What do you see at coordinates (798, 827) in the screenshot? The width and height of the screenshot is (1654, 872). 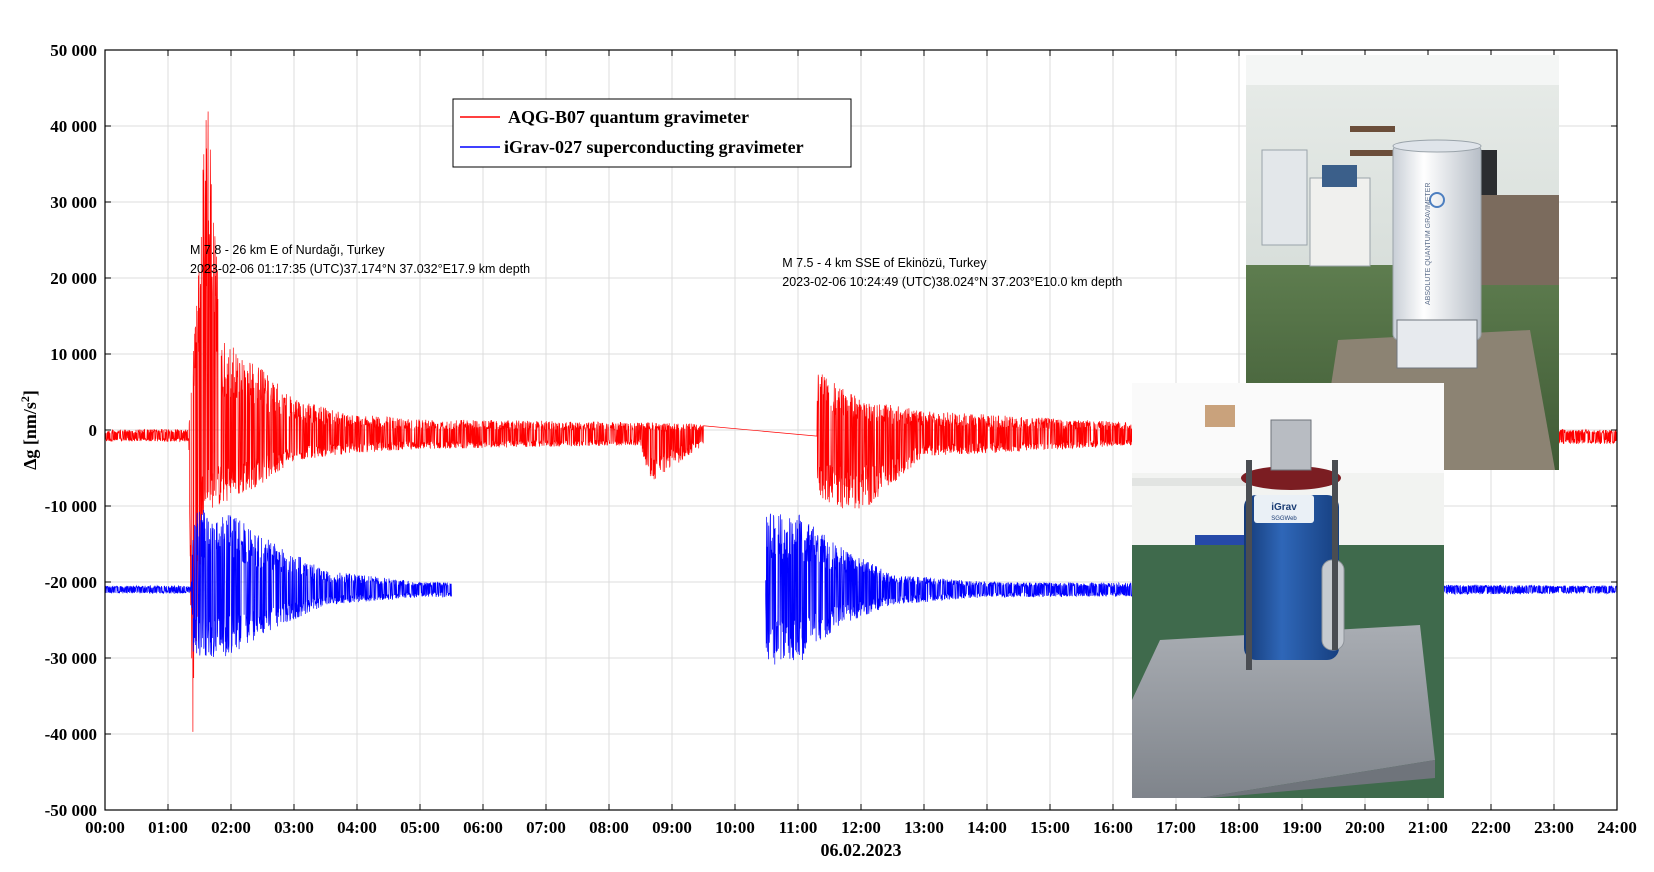 I see `x-tick-label: 11:00` at bounding box center [798, 827].